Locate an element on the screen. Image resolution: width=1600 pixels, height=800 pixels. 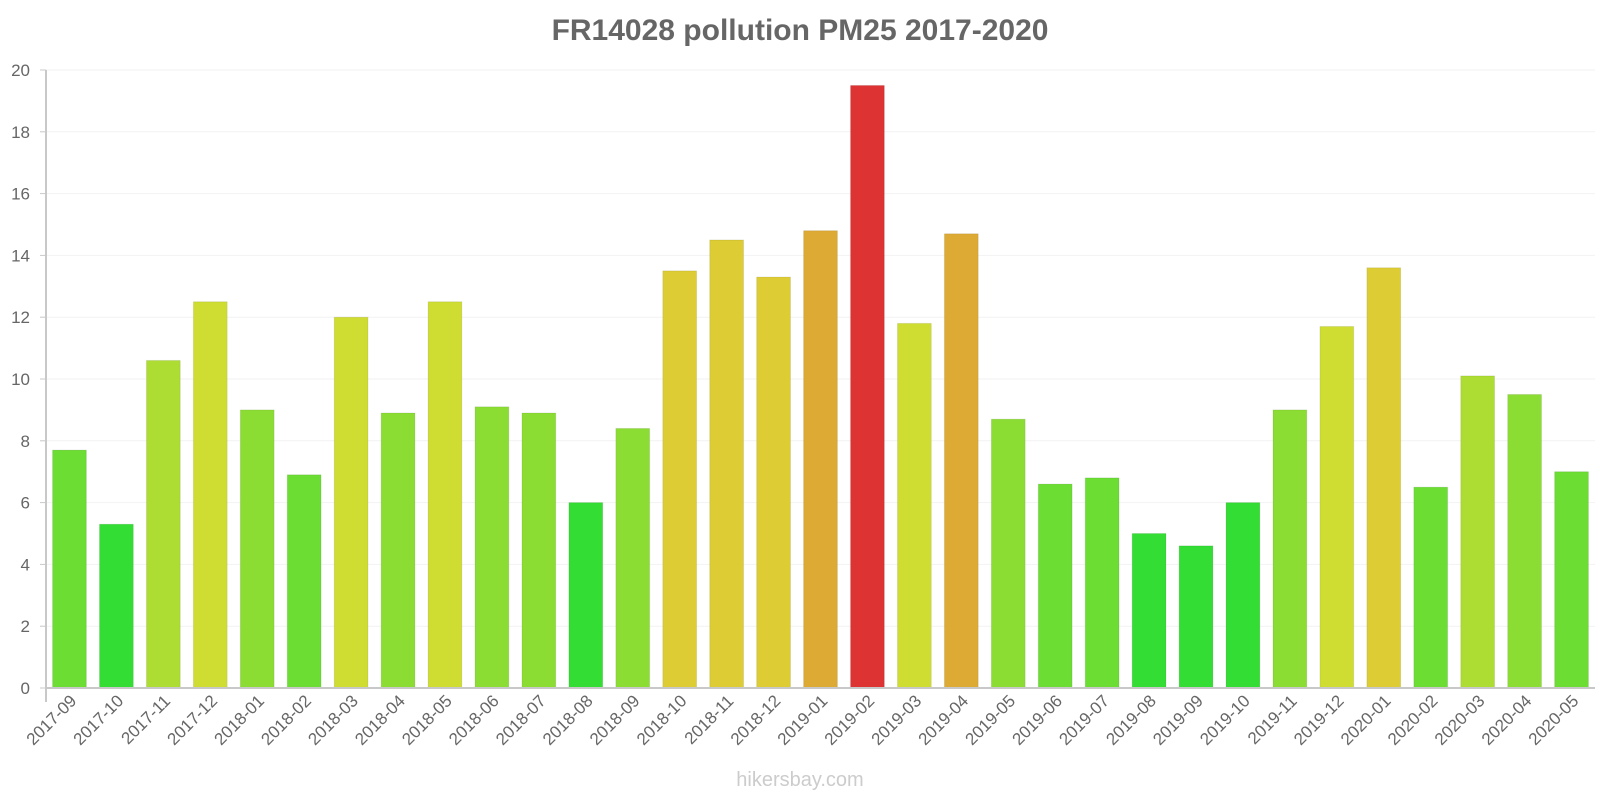
x-tick-label: 2019-07 is located at coordinates (1084, 720).